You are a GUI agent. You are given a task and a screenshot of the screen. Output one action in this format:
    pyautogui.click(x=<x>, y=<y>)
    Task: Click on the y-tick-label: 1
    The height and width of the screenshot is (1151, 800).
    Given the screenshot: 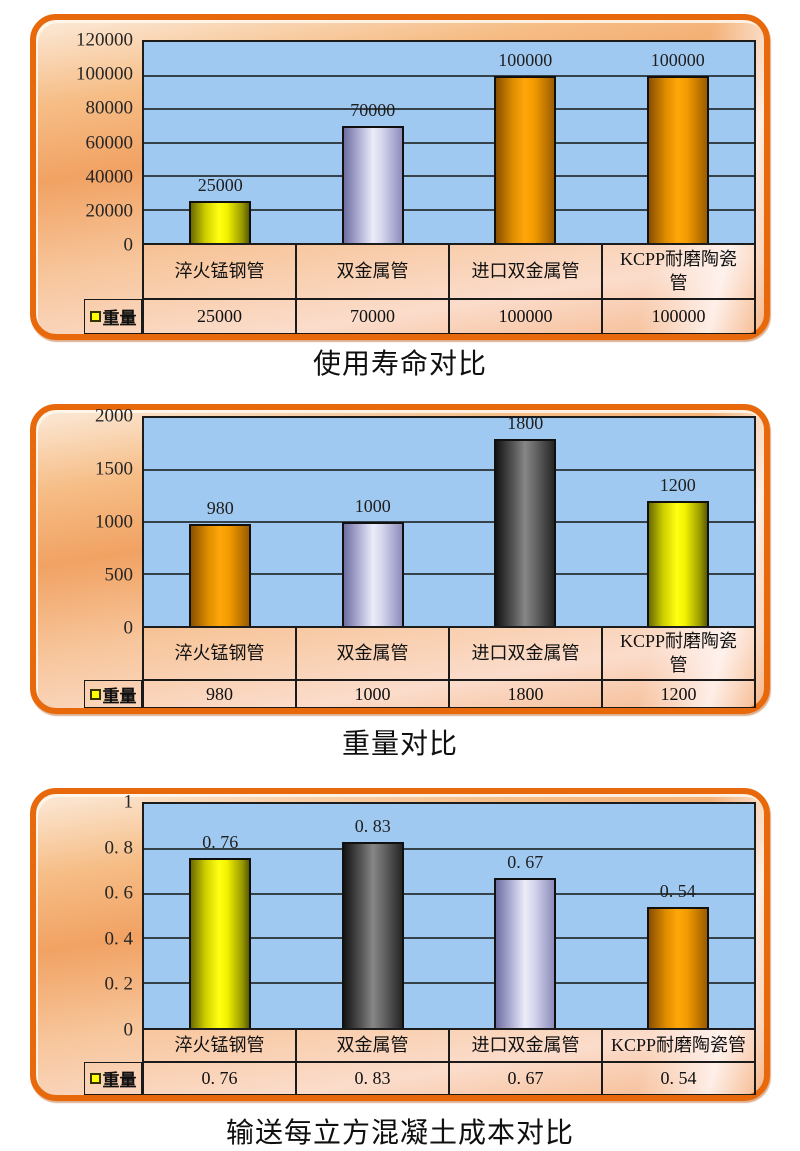 What is the action you would take?
    pyautogui.click(x=128, y=802)
    